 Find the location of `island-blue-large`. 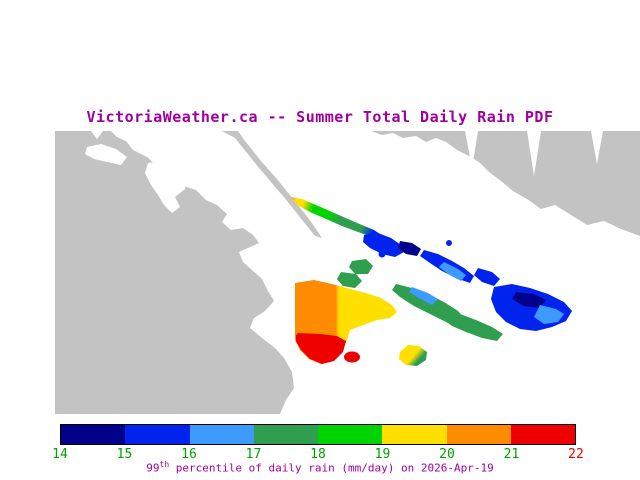

island-blue-large is located at coordinates (531, 307).